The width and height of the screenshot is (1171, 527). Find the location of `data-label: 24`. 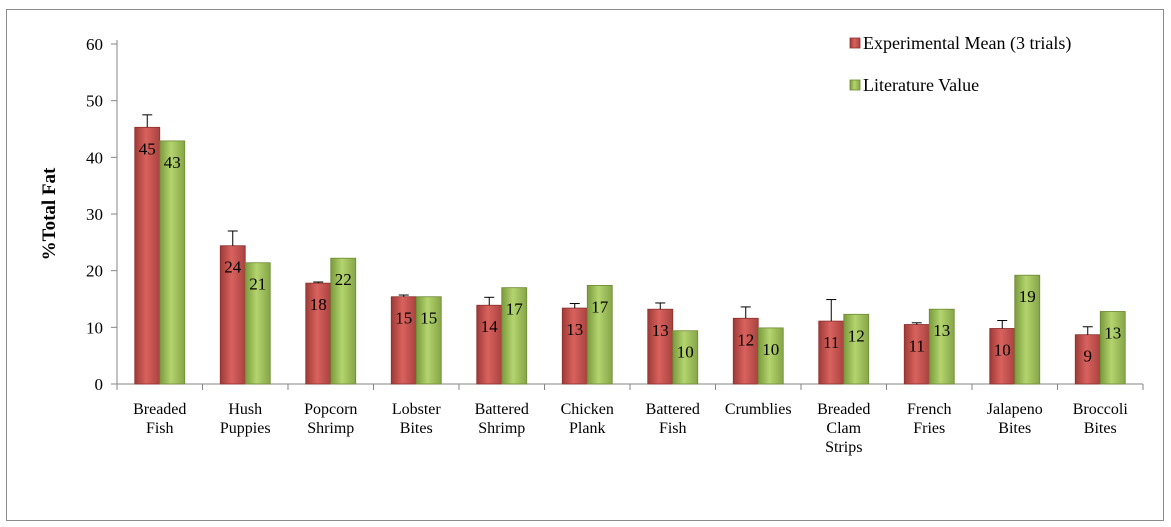

data-label: 24 is located at coordinates (233, 267).